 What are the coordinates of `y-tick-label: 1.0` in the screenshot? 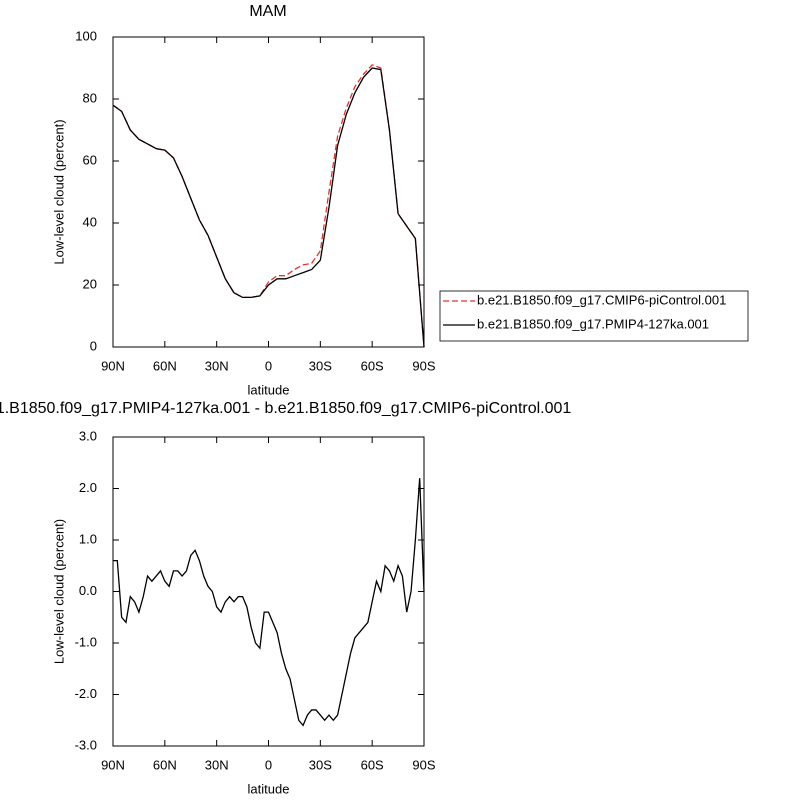 It's located at (88, 538).